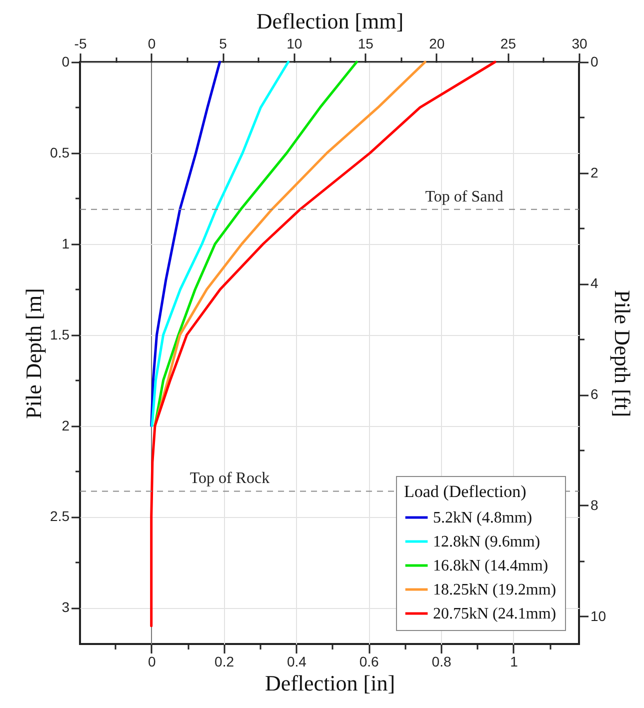 This screenshot has height=708, width=644. I want to click on y-tick-label: 3, so click(66, 607).